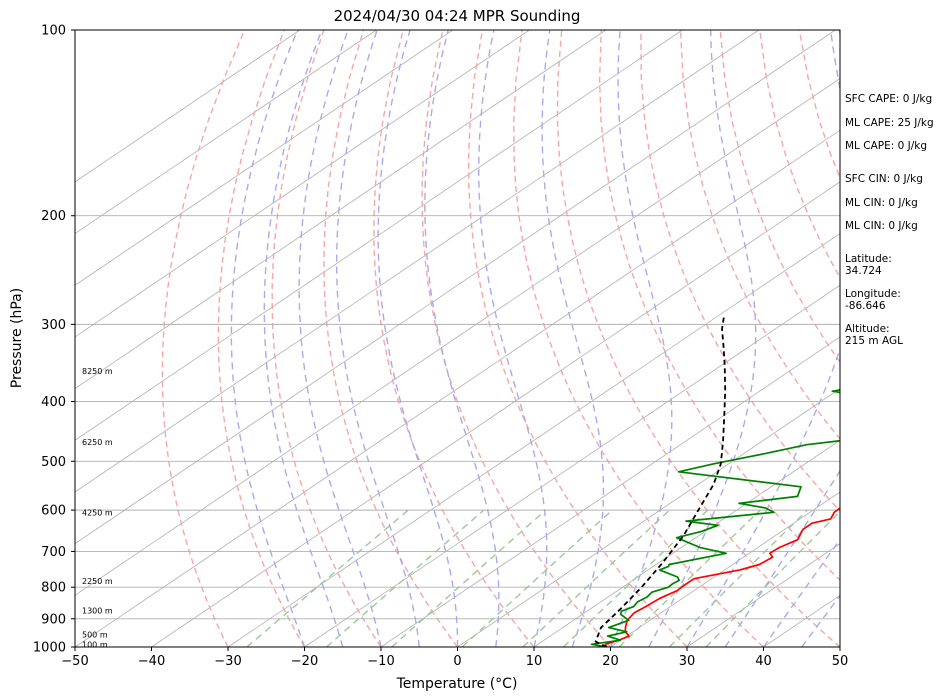 The height and width of the screenshot is (700, 948). What do you see at coordinates (53, 325) in the screenshot?
I see `y-tick-label: 300` at bounding box center [53, 325].